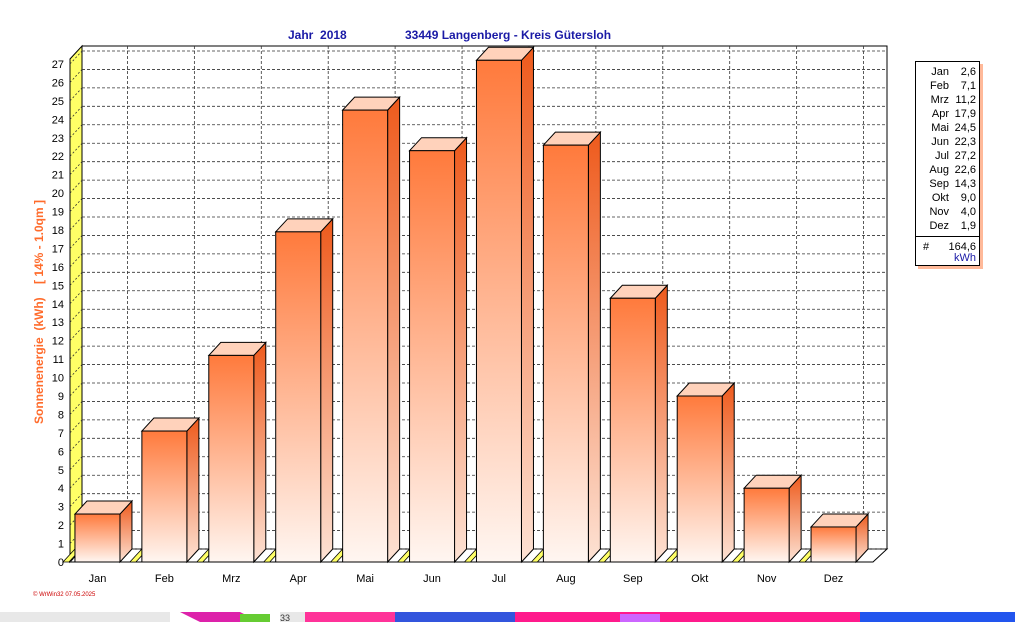 The height and width of the screenshot is (622, 1015). What do you see at coordinates (98, 579) in the screenshot?
I see `x-tick-label: Jan` at bounding box center [98, 579].